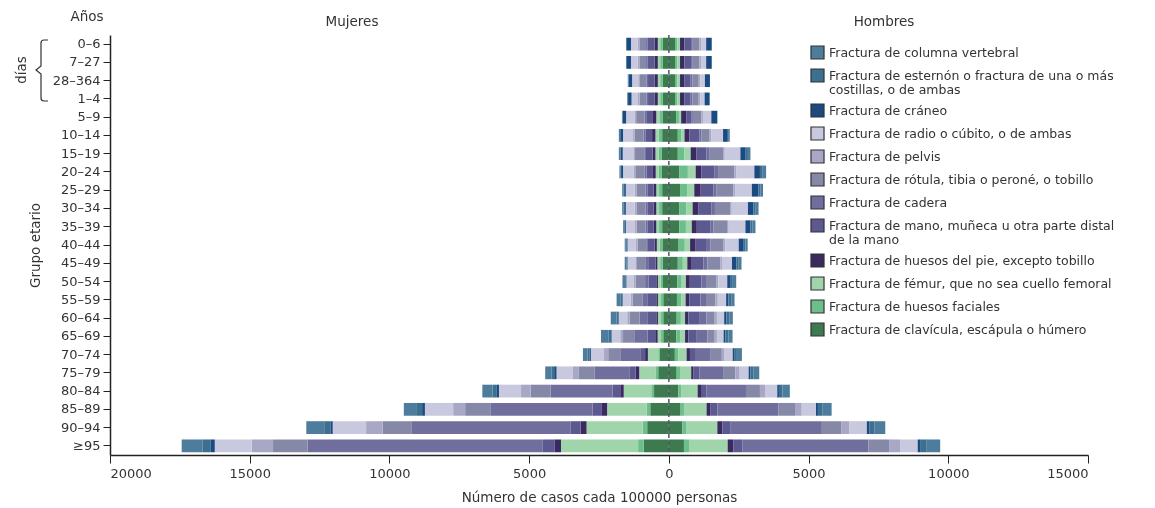  I want to click on y-tick-label: 28–364, so click(76, 80).